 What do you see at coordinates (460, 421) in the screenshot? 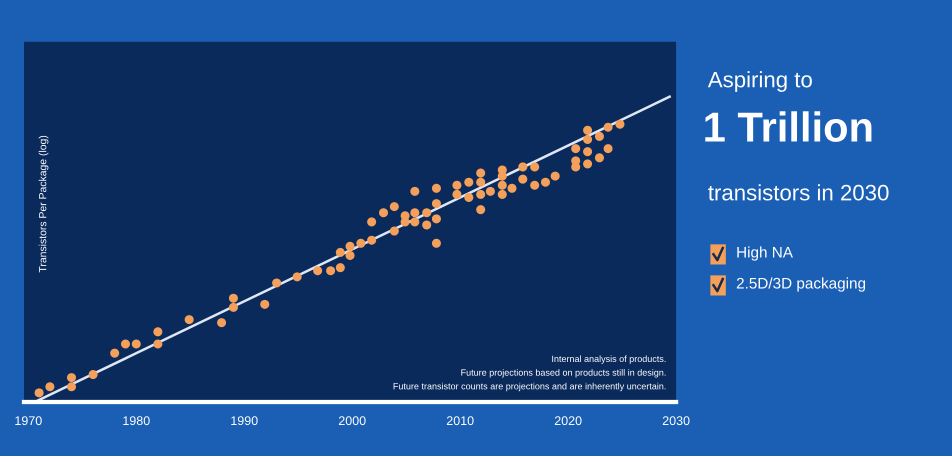
I see `x-tick-label: 2010` at bounding box center [460, 421].